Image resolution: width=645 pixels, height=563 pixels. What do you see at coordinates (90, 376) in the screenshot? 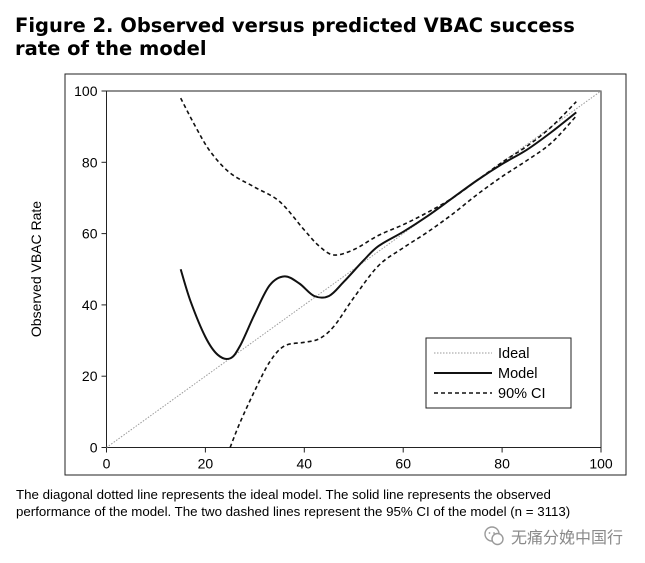
I see `y-tick-label: 20` at bounding box center [90, 376].